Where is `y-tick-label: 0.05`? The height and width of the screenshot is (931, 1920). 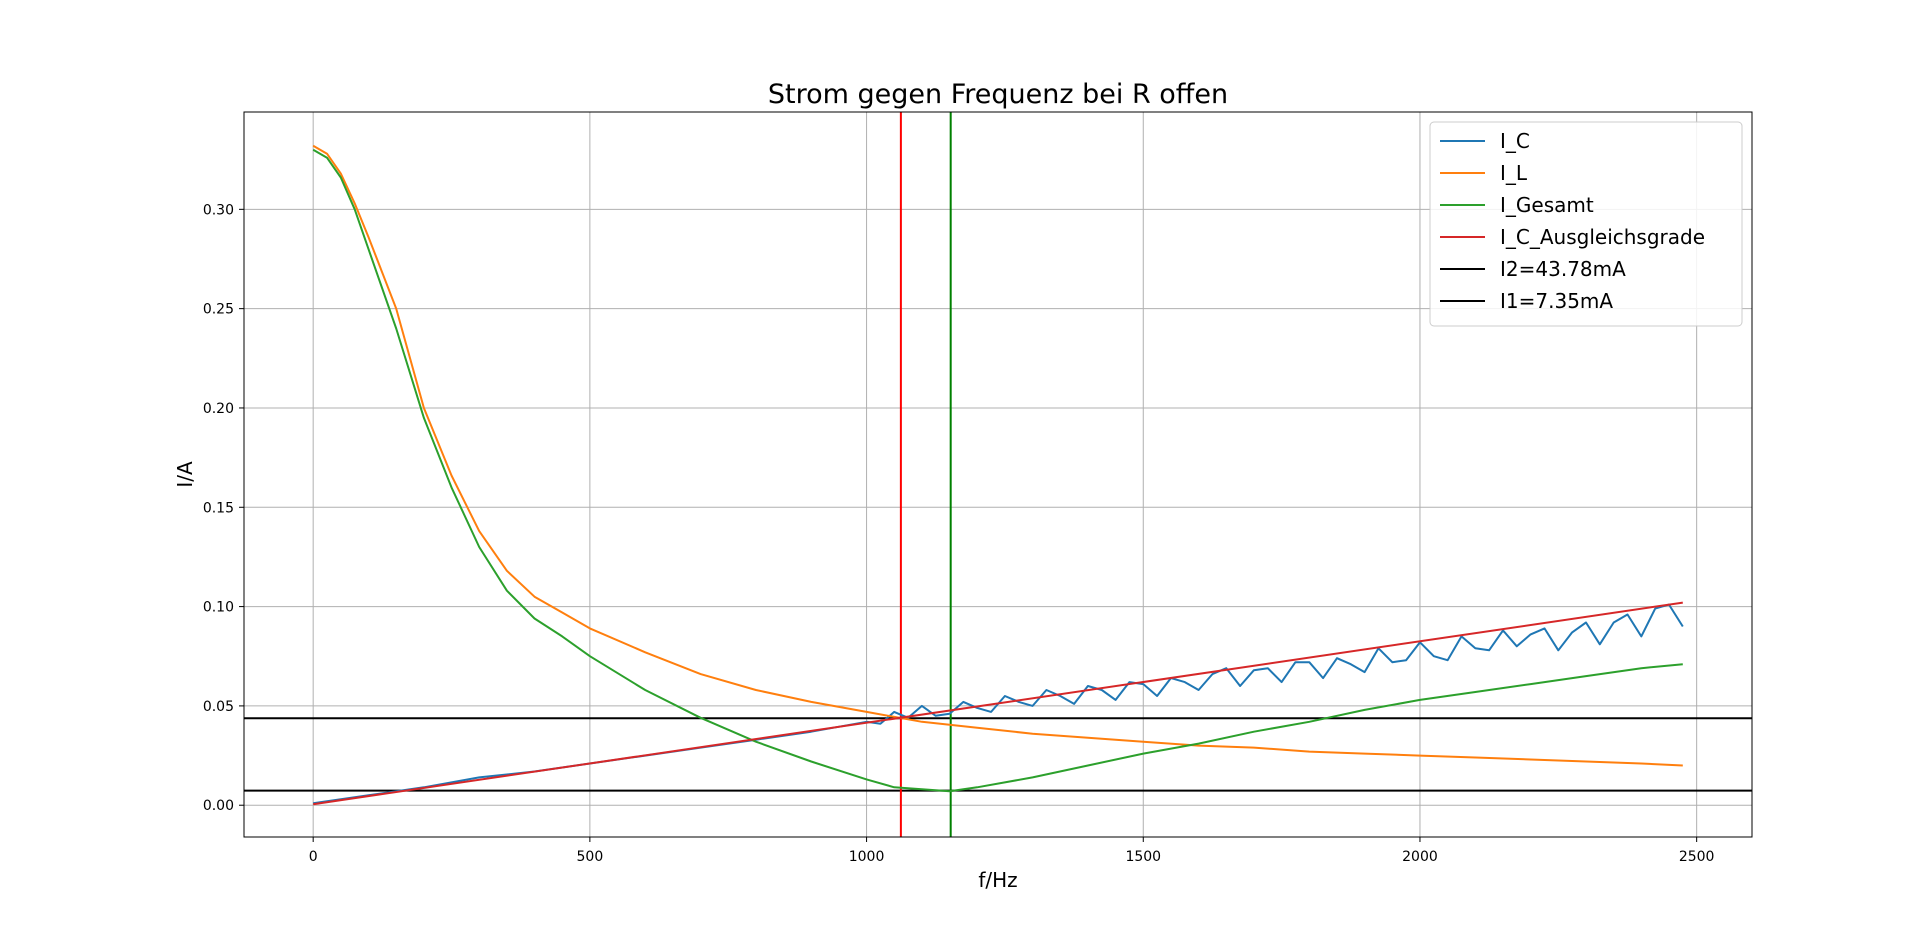
y-tick-label: 0.05 is located at coordinates (218, 707).